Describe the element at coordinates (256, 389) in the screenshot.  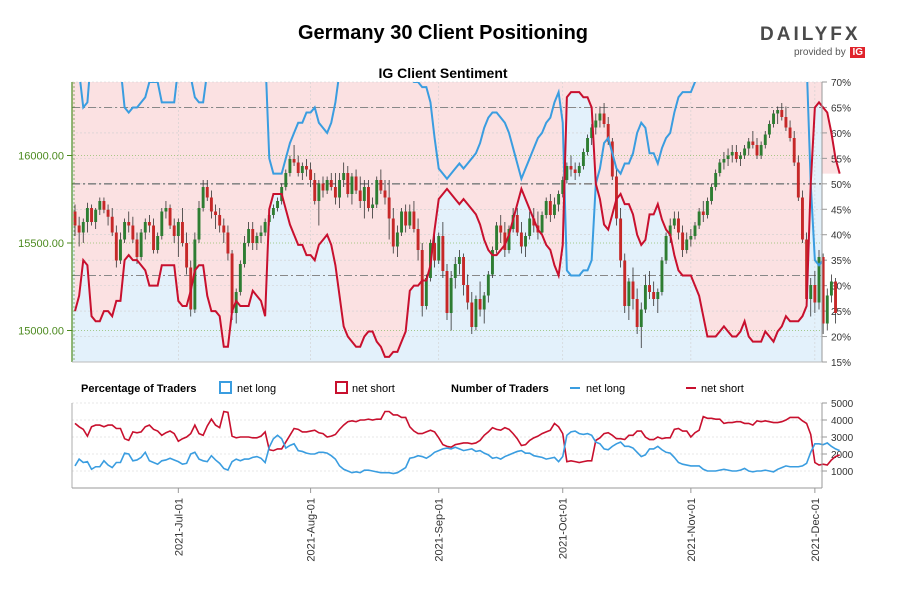
I see `legend-pct-long-label: net long` at that location.